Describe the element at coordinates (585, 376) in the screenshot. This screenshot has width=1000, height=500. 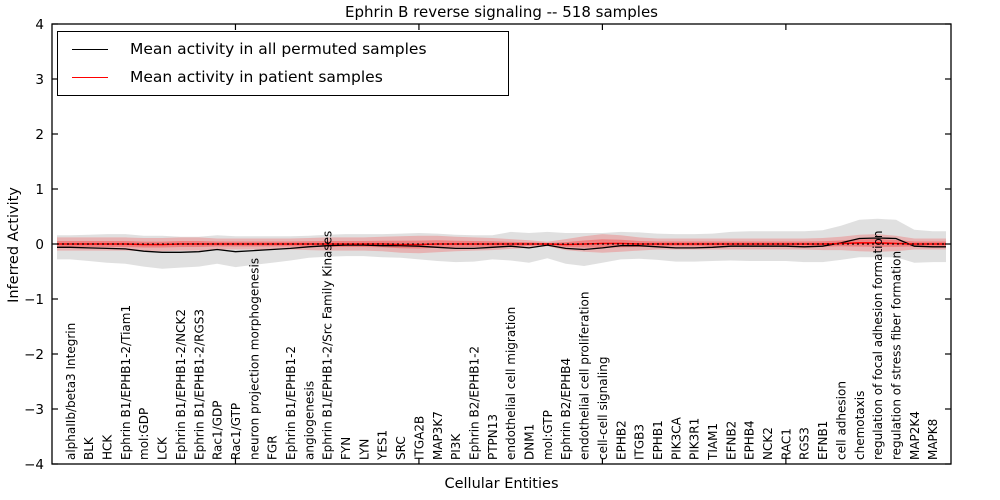
I see `x-category-label: endothelial cell proliferation` at that location.